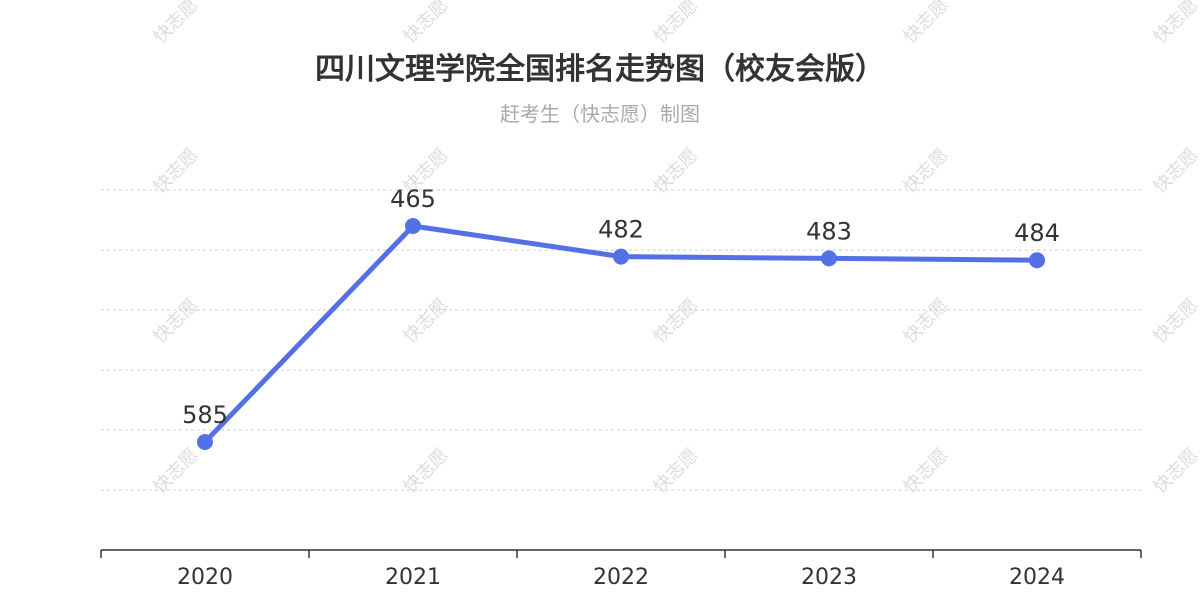  Describe the element at coordinates (413, 199) in the screenshot. I see `data-label: 465` at that location.